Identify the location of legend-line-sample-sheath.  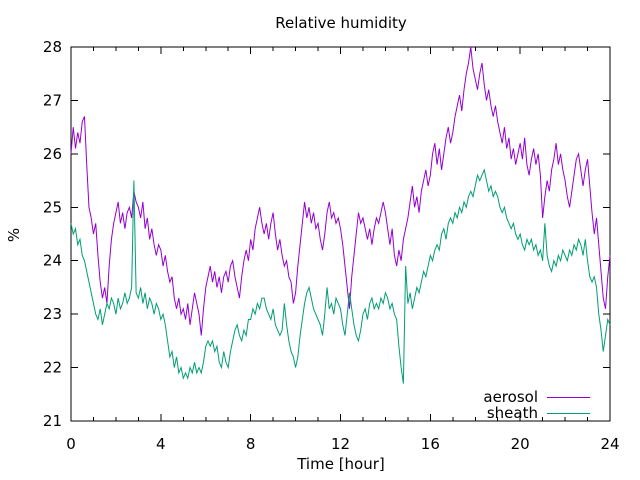
(568, 413).